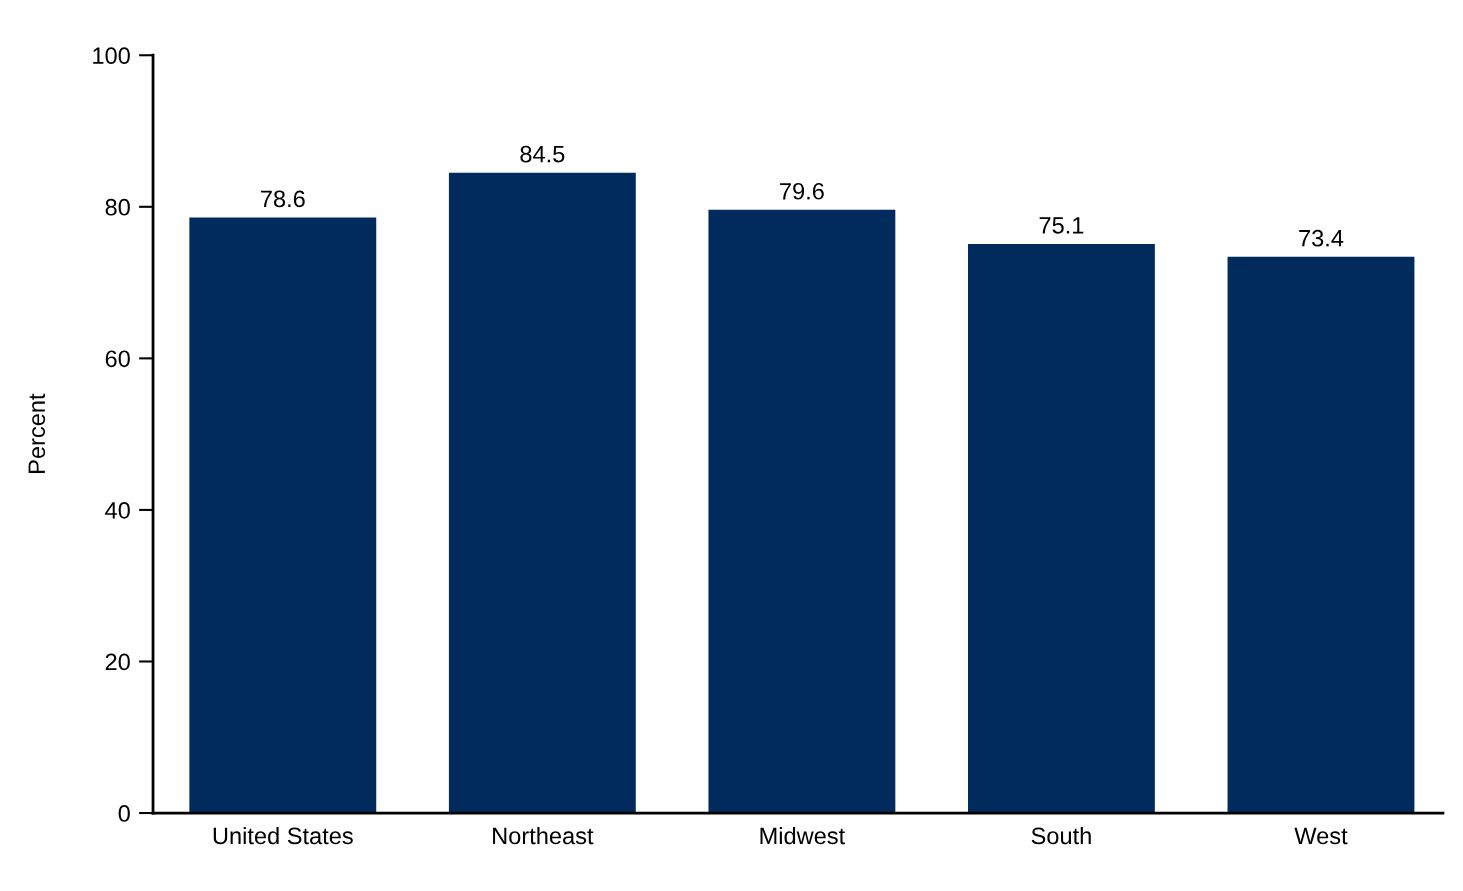  What do you see at coordinates (543, 835) in the screenshot?
I see `x-tick-label: Northeast` at bounding box center [543, 835].